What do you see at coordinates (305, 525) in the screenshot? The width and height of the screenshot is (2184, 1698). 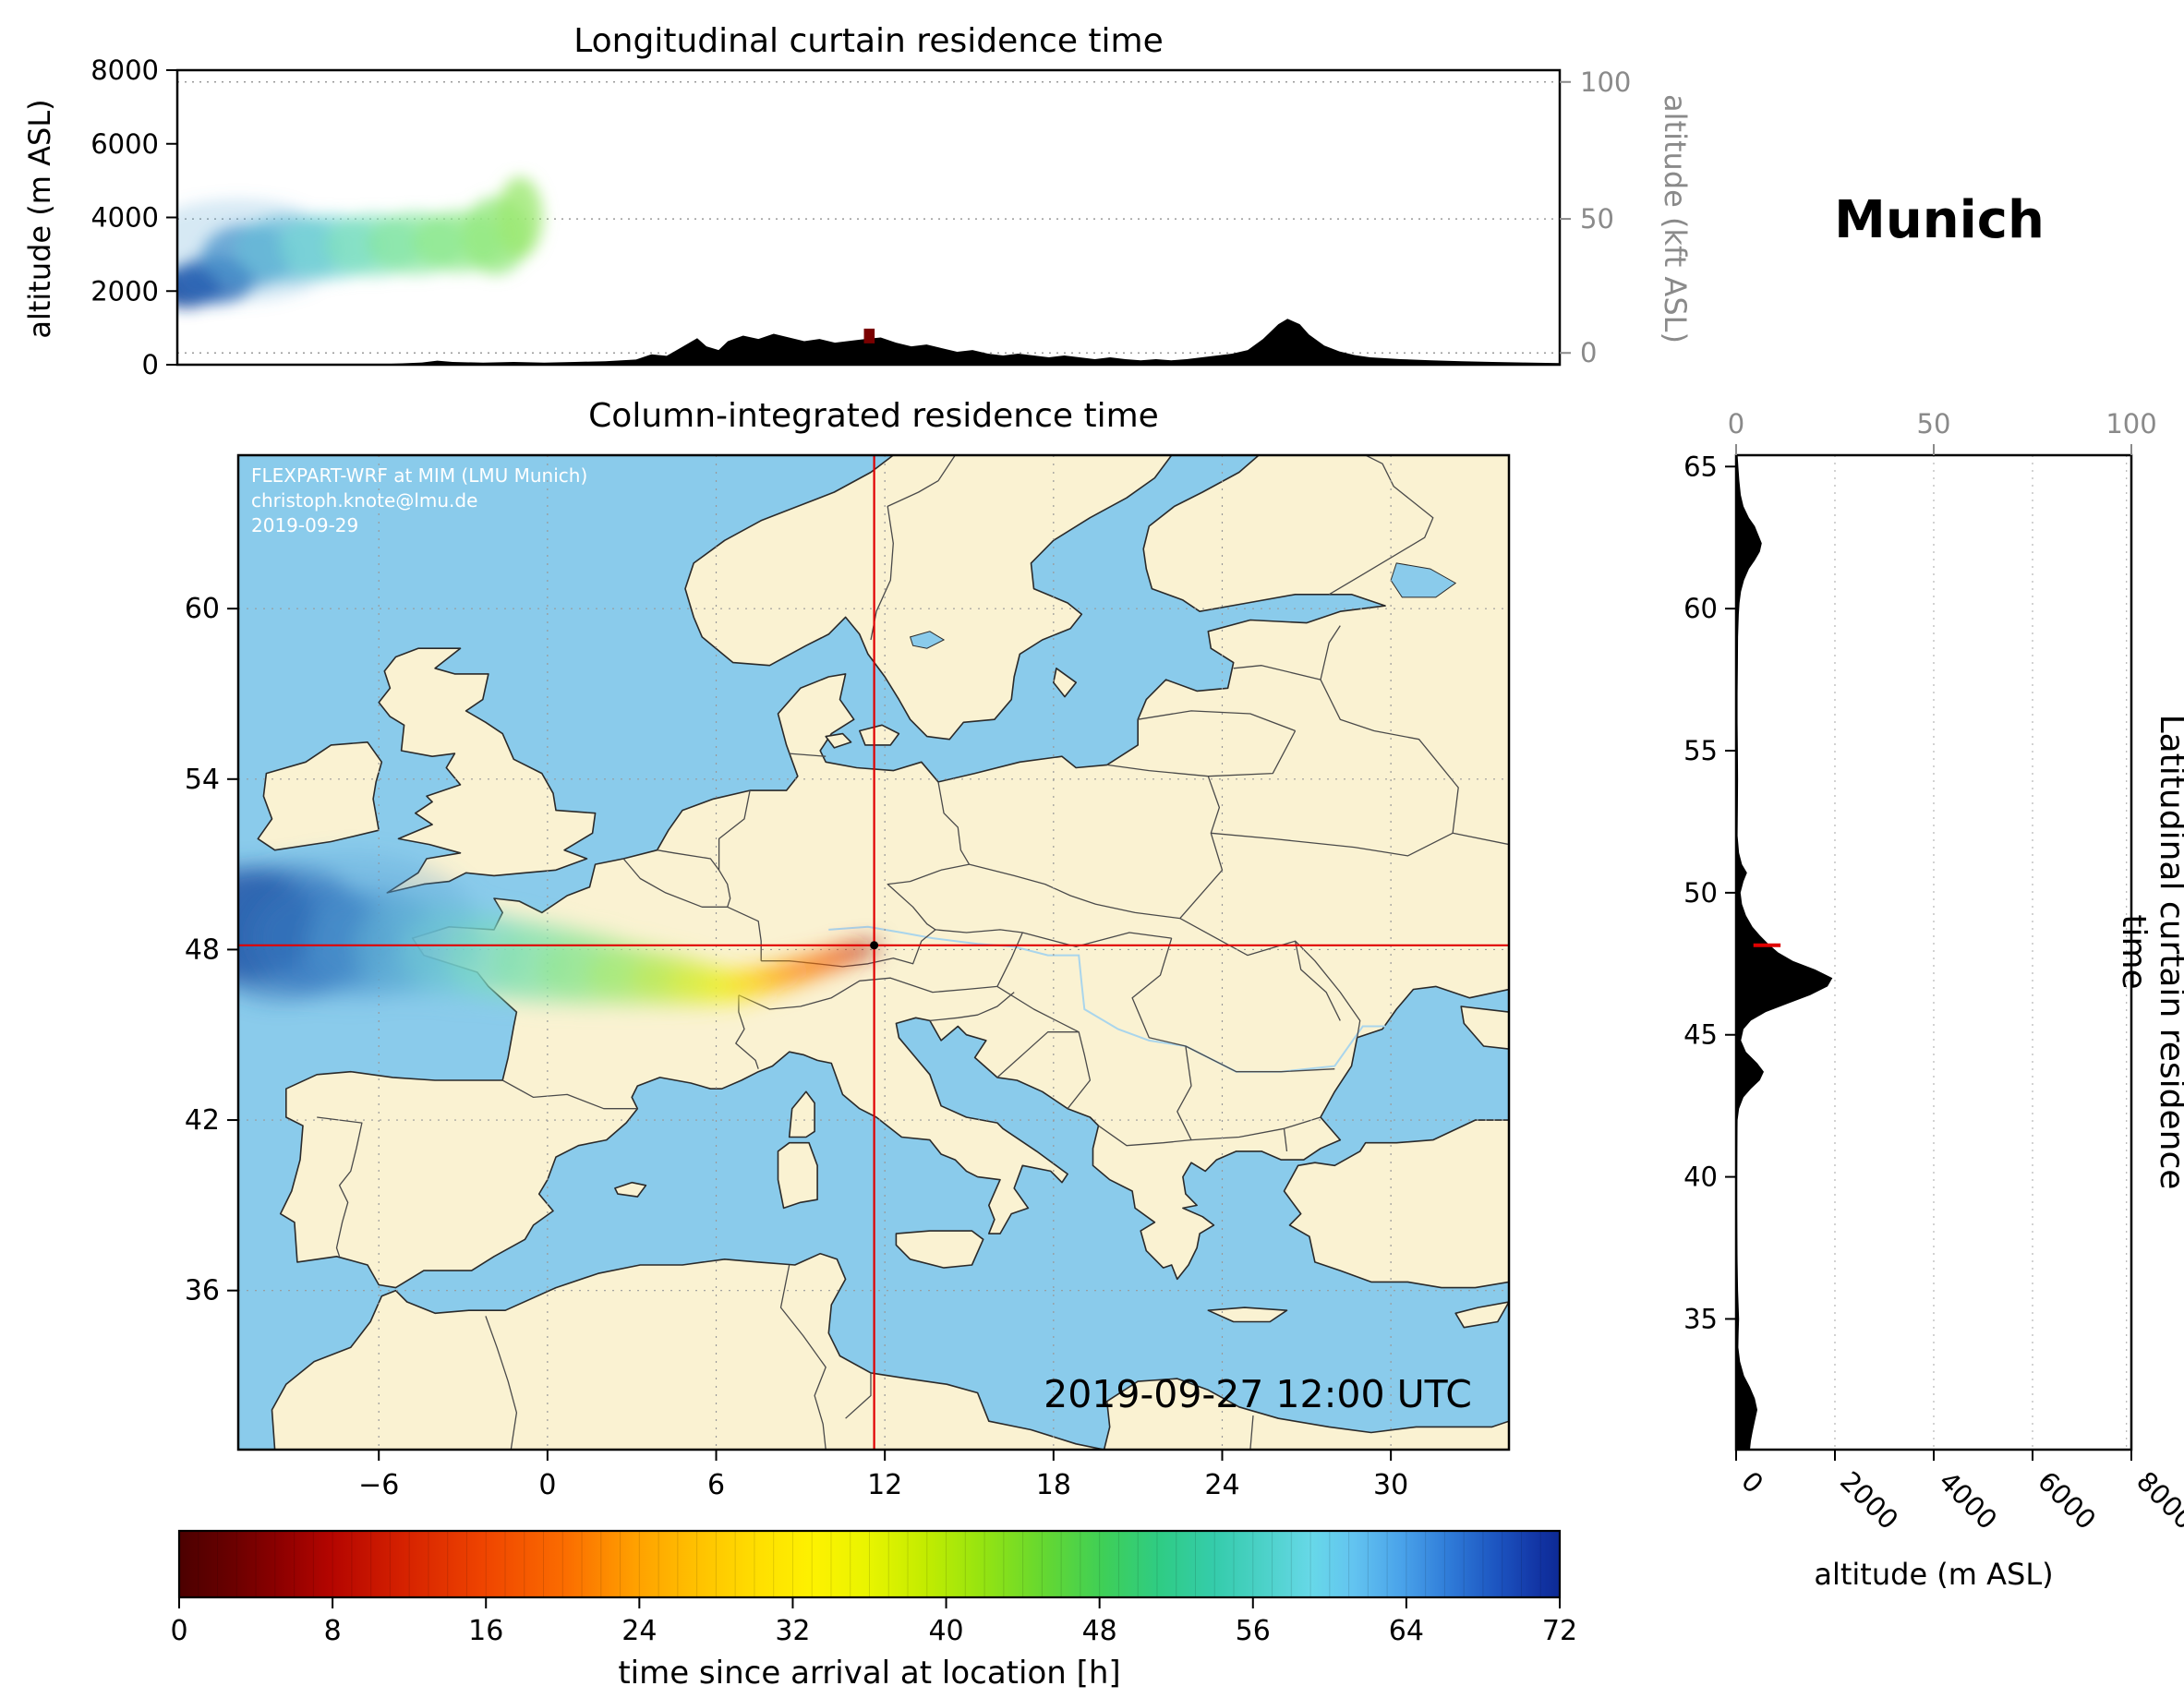 I see `credit-line-3: 2019-09-29` at bounding box center [305, 525].